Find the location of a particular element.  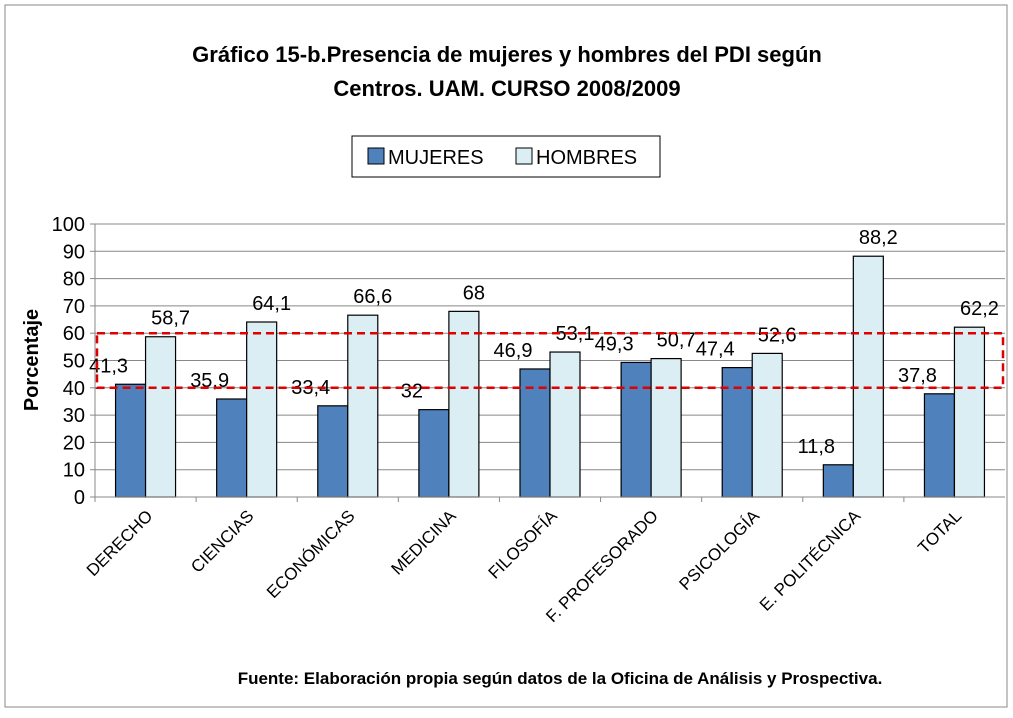

y-tick-label: 40 is located at coordinates (74, 389).